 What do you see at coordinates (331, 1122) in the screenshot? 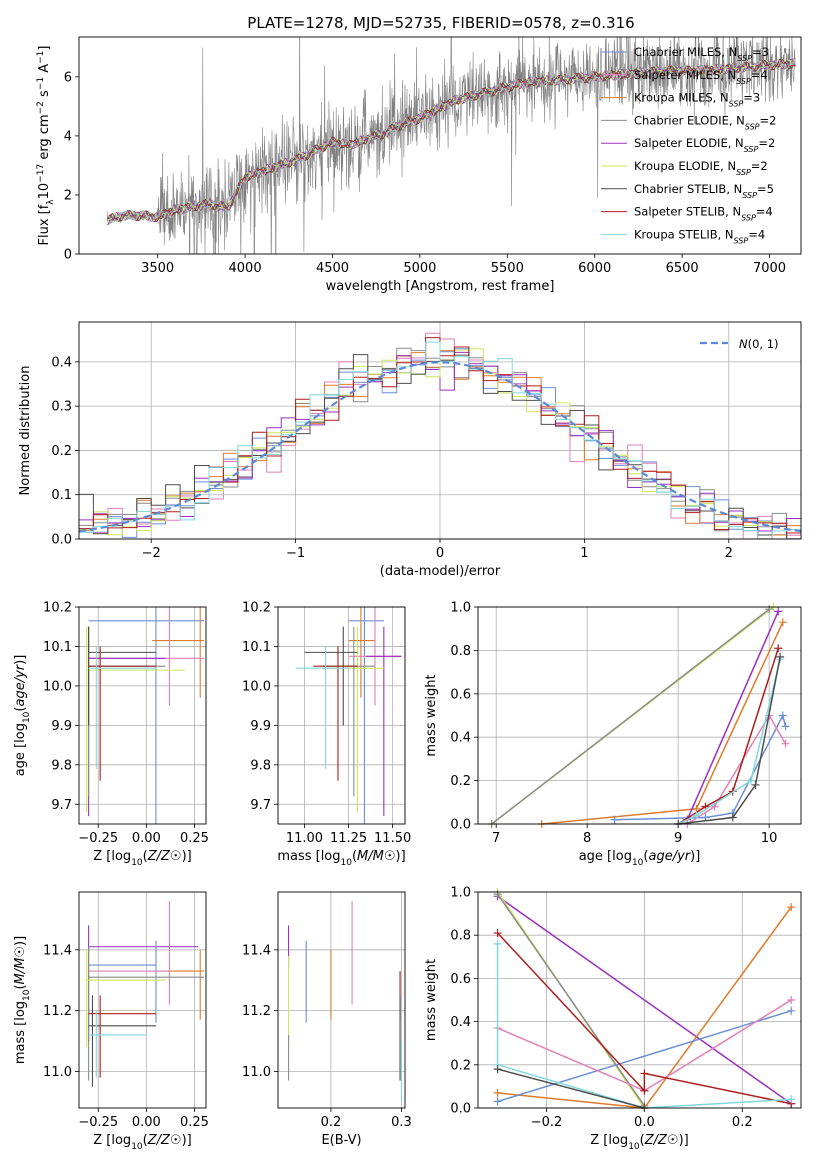
I see `mass-vs-EBV-xtick-label: 0.2` at bounding box center [331, 1122].